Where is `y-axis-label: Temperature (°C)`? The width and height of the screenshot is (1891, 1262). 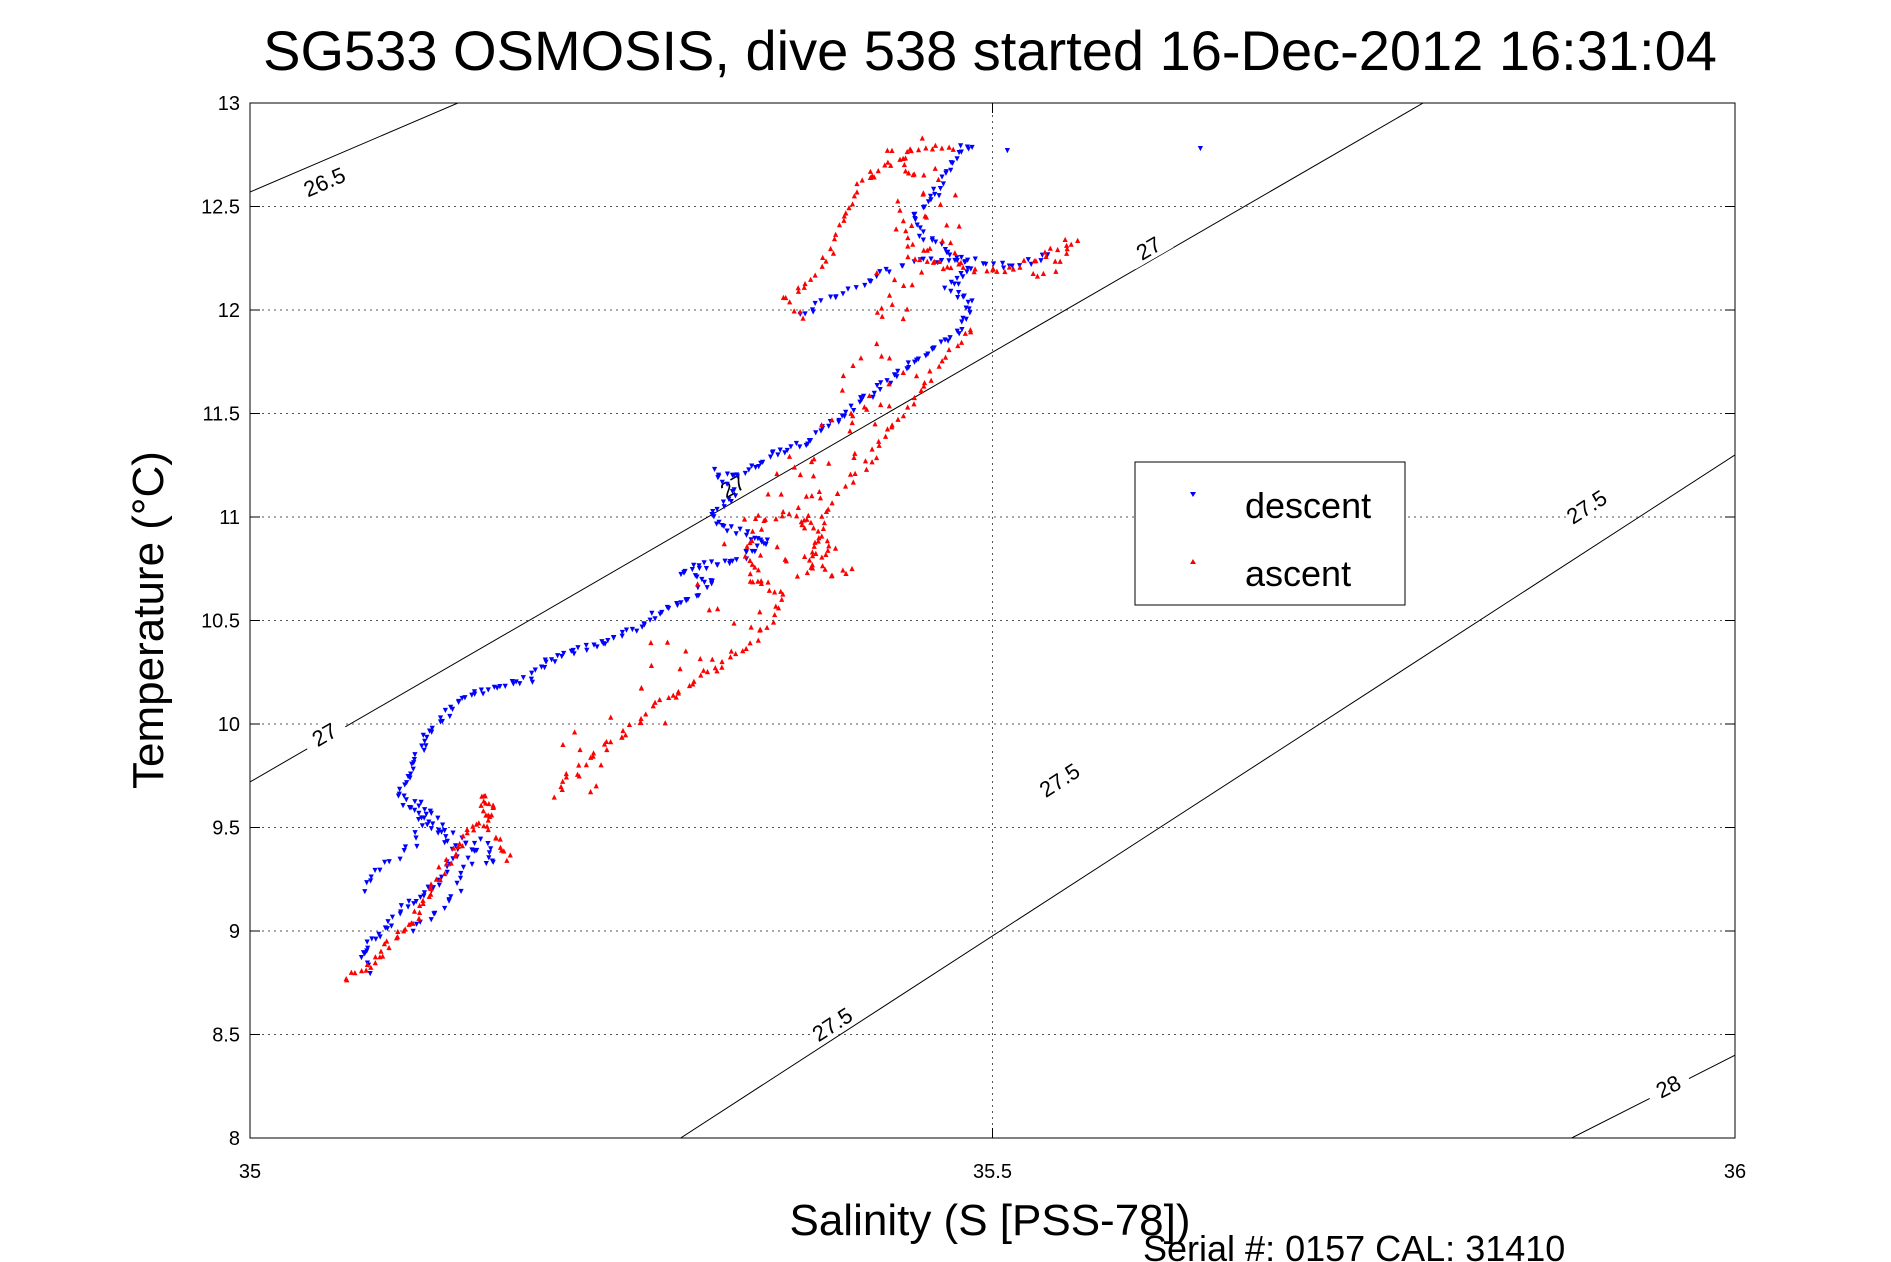 y-axis-label: Temperature (°C) is located at coordinates (148, 620).